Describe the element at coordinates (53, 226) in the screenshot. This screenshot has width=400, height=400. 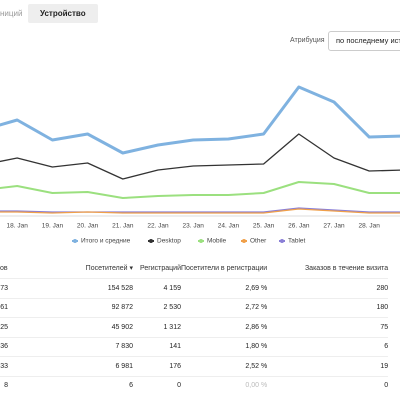
I see `x-tick-label: 19. Jan` at that location.